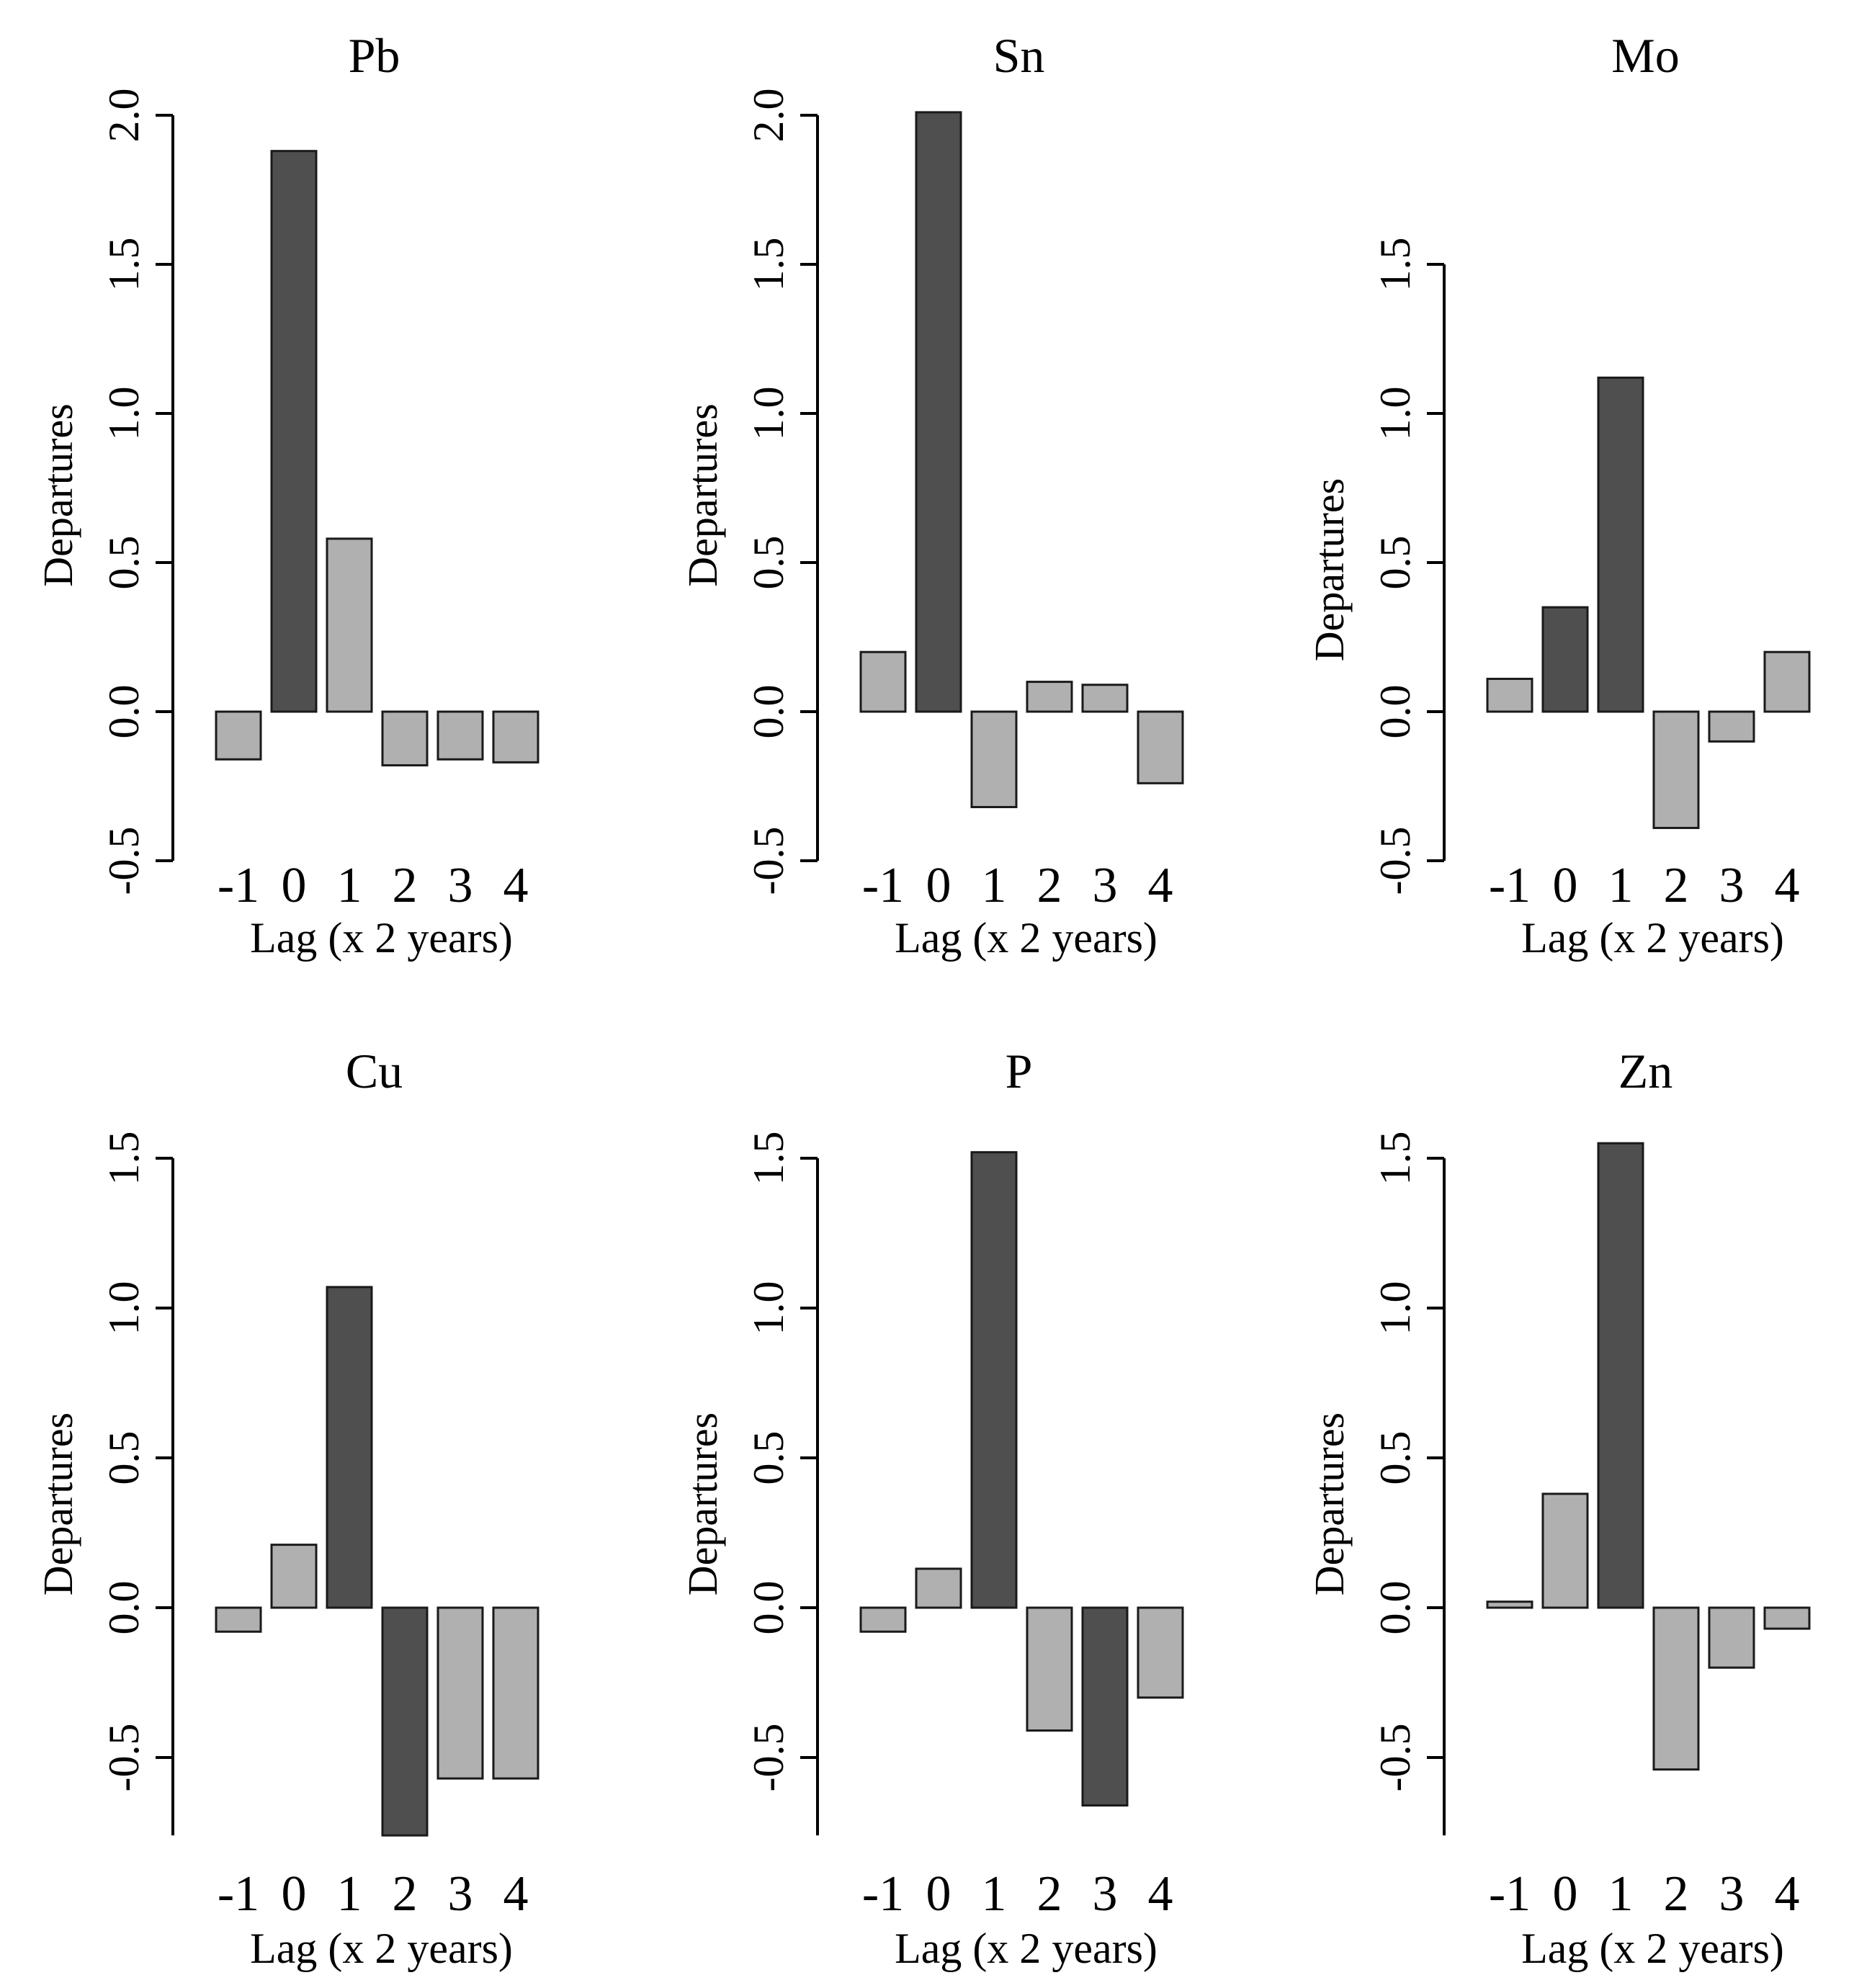  What do you see at coordinates (1510, 695) in the screenshot?
I see `bar-mo-lag--1` at bounding box center [1510, 695].